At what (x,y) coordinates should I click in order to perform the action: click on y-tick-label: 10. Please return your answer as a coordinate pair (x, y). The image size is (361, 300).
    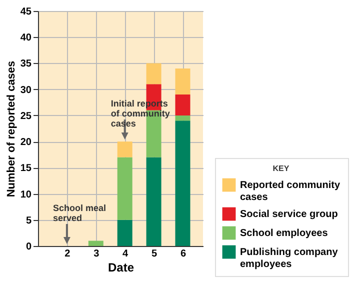
    Looking at the image, I should click on (26, 194).